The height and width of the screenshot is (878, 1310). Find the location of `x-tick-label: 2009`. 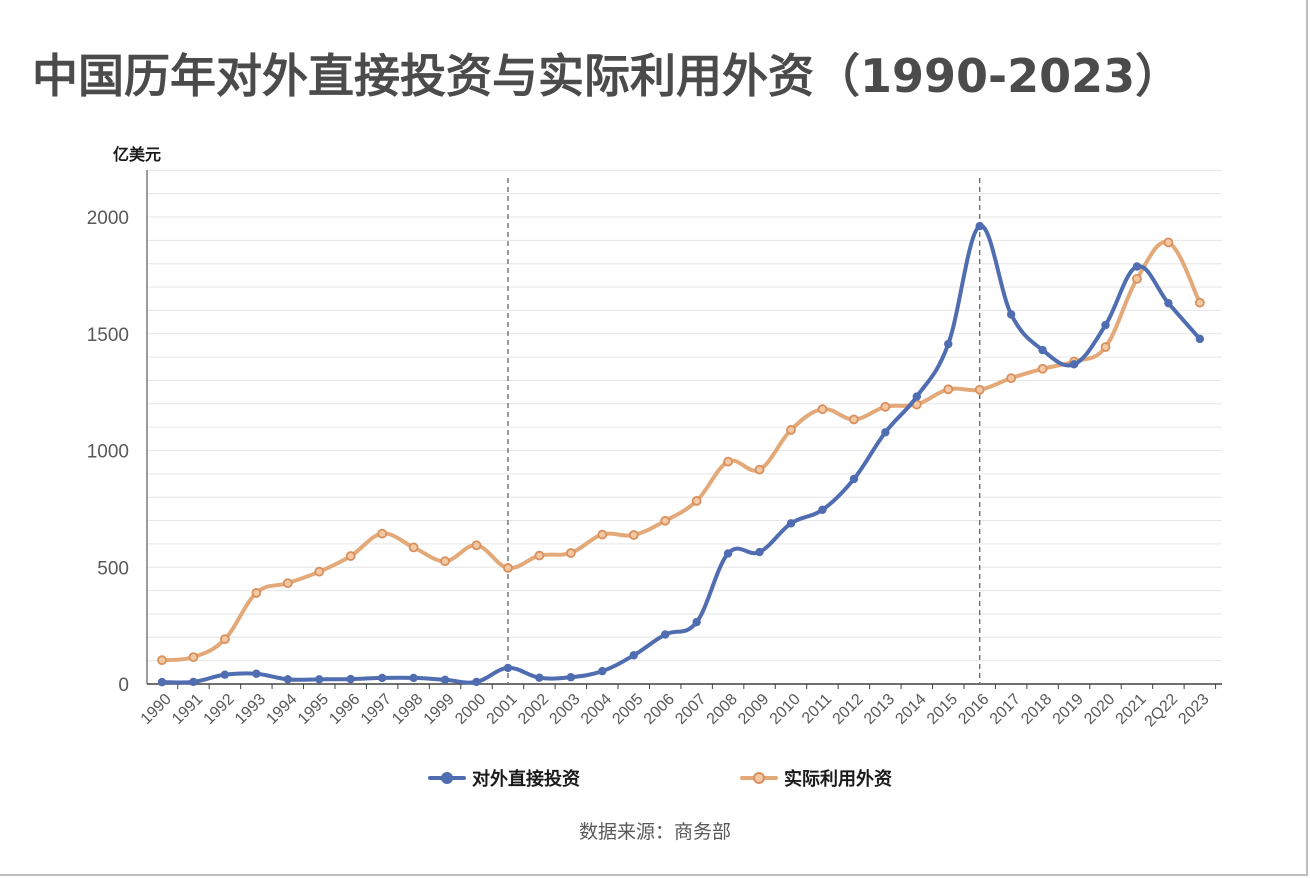

x-tick-label: 2009 is located at coordinates (753, 709).